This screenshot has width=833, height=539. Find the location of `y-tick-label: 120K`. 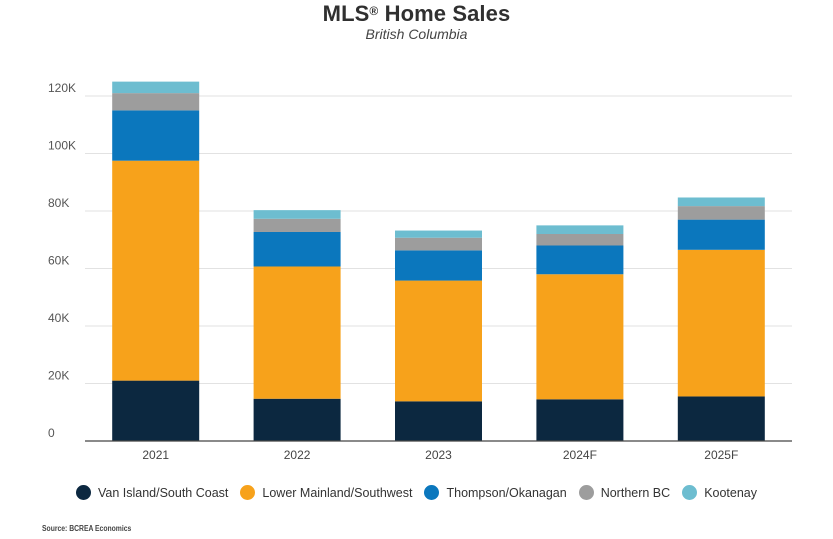

y-tick-label: 120K is located at coordinates (62, 88).